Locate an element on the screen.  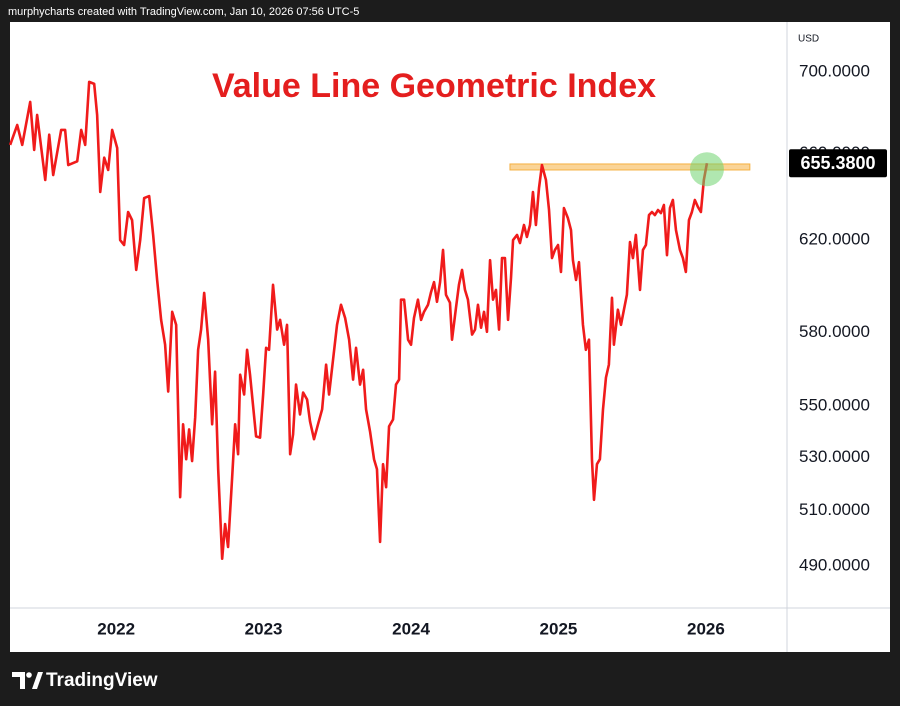
resistance-band is located at coordinates (630, 167).